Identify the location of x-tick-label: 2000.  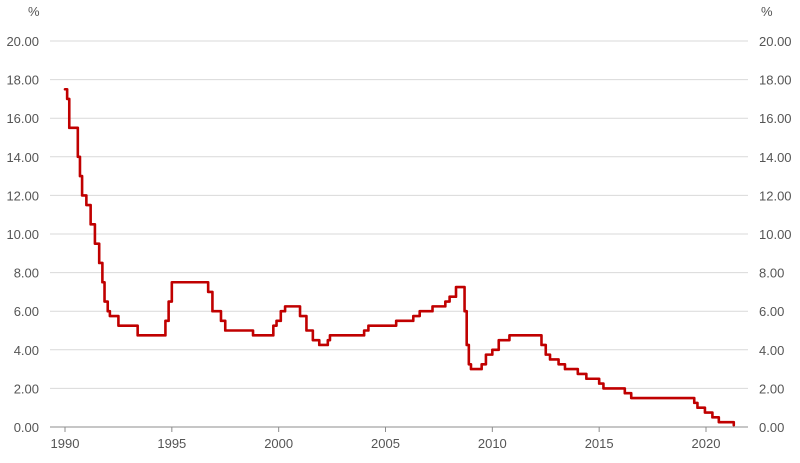
(278, 443).